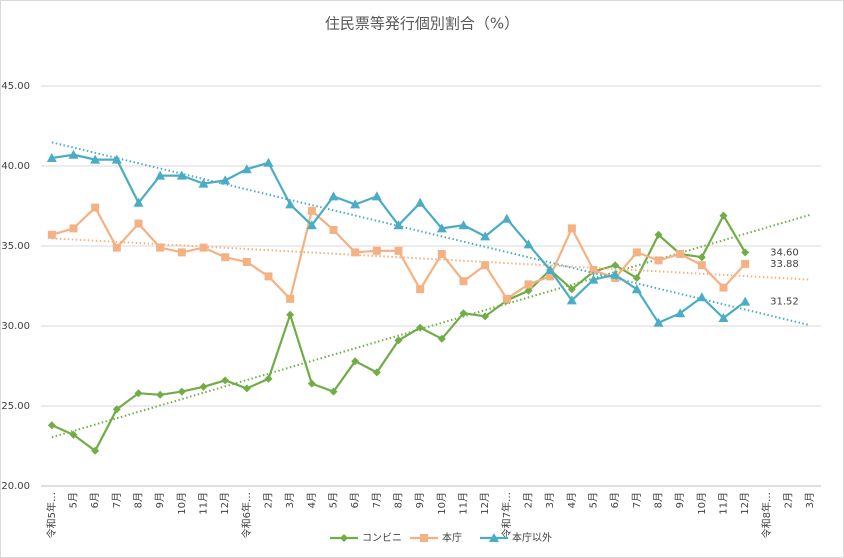 This screenshot has width=844, height=558. I want to click on legend-label: 本庁以外, so click(532, 537).